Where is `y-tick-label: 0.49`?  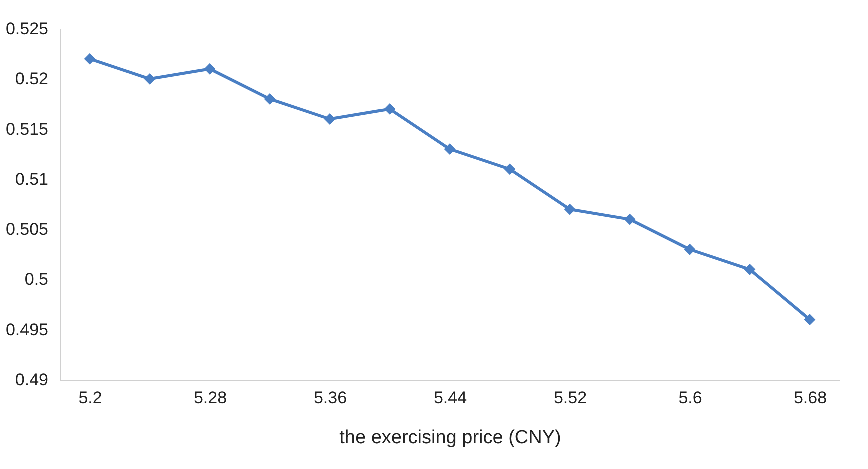 y-tick-label: 0.49 is located at coordinates (31, 380).